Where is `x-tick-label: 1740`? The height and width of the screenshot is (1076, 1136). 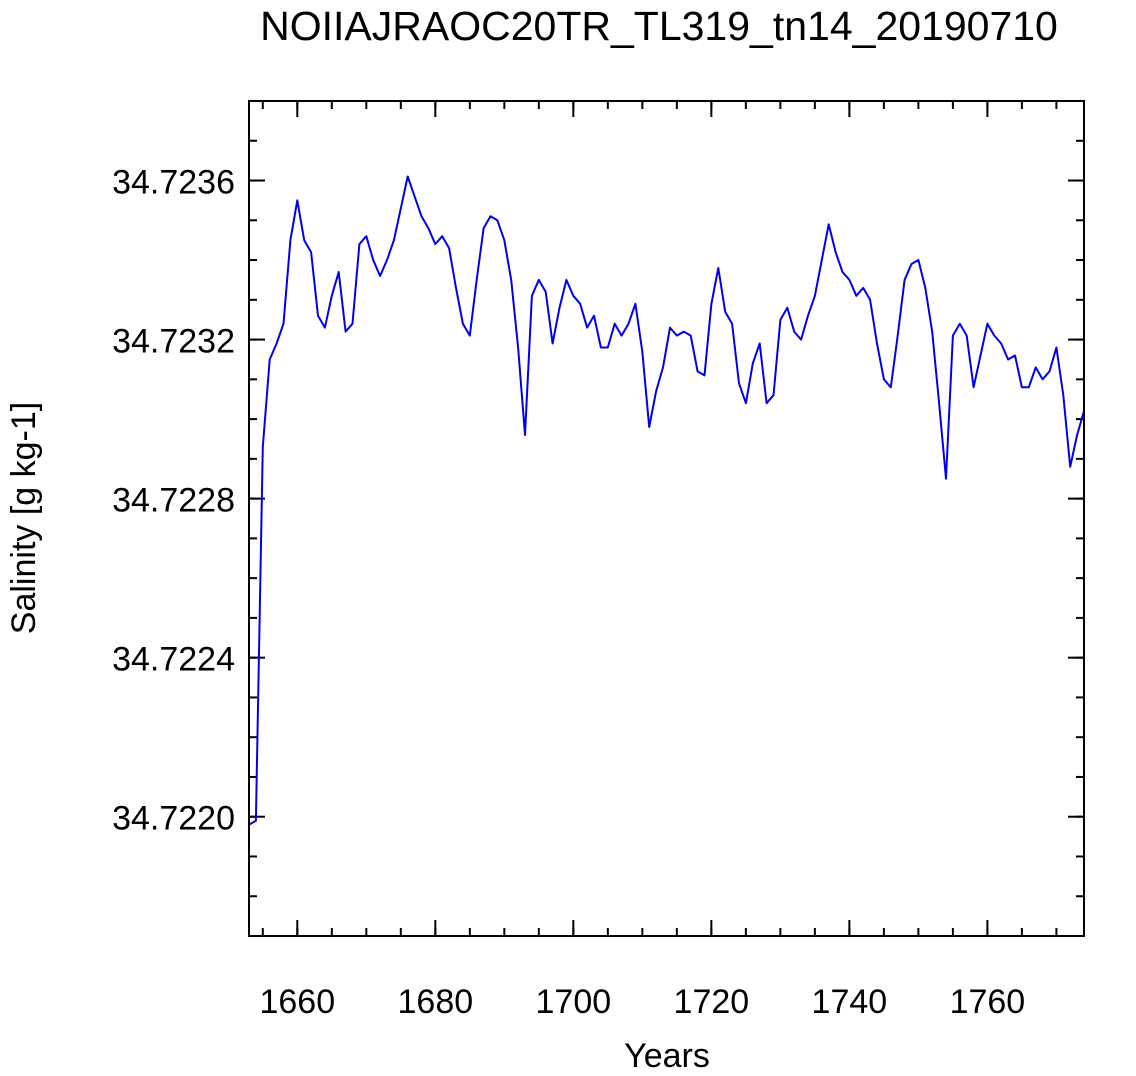
x-tick-label: 1740 is located at coordinates (850, 1002).